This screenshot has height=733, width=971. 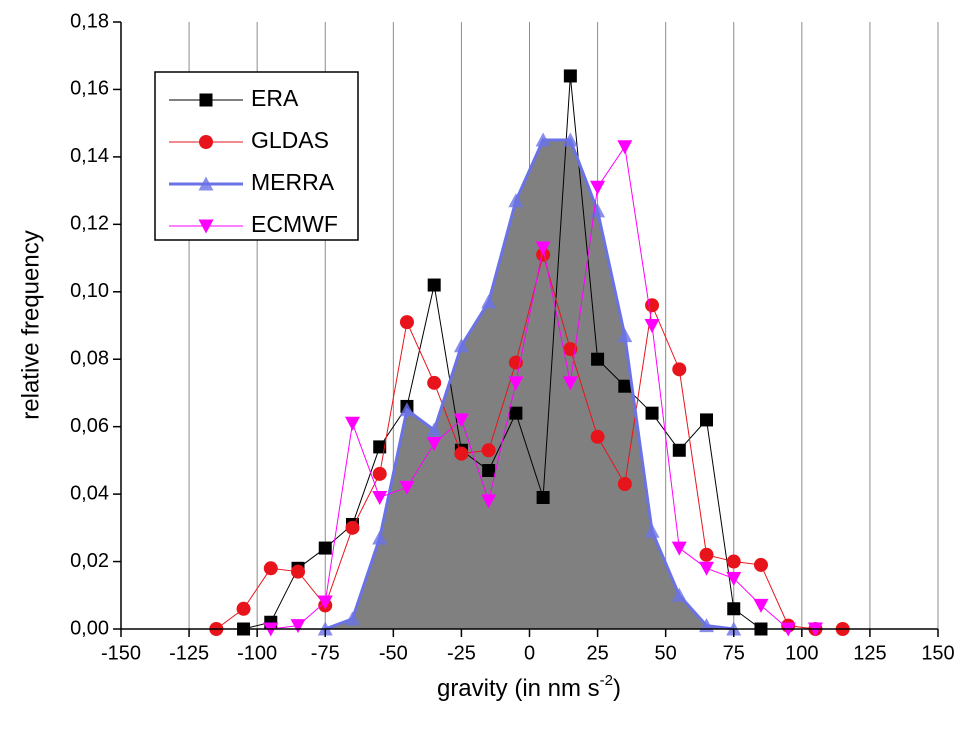 I want to click on x-tick-label: -25, so click(x=461, y=653).